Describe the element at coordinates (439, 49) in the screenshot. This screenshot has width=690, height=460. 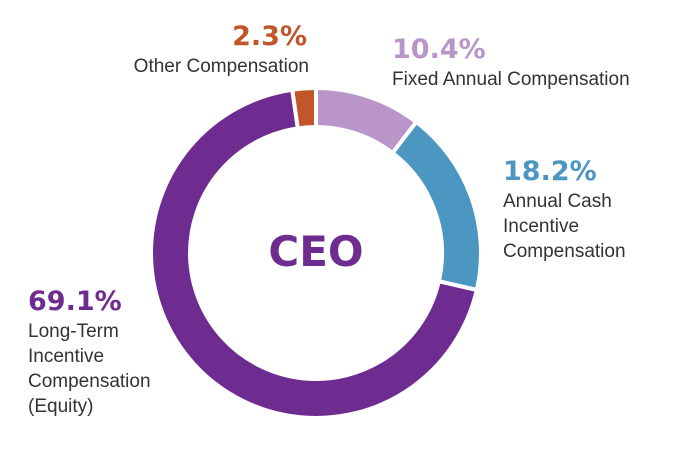
I see `slice-percent-fixed: 10.4%` at that location.